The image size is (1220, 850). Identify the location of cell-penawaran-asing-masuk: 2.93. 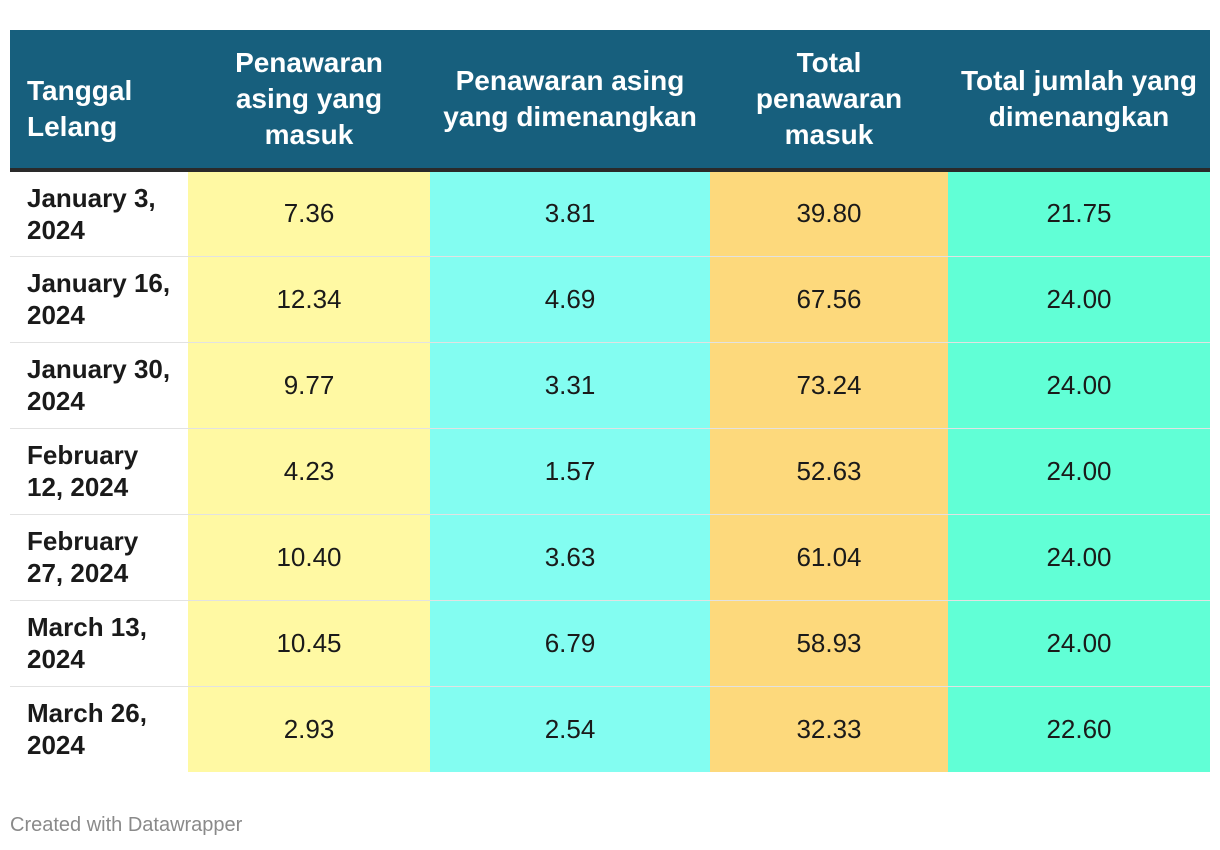
(309, 728).